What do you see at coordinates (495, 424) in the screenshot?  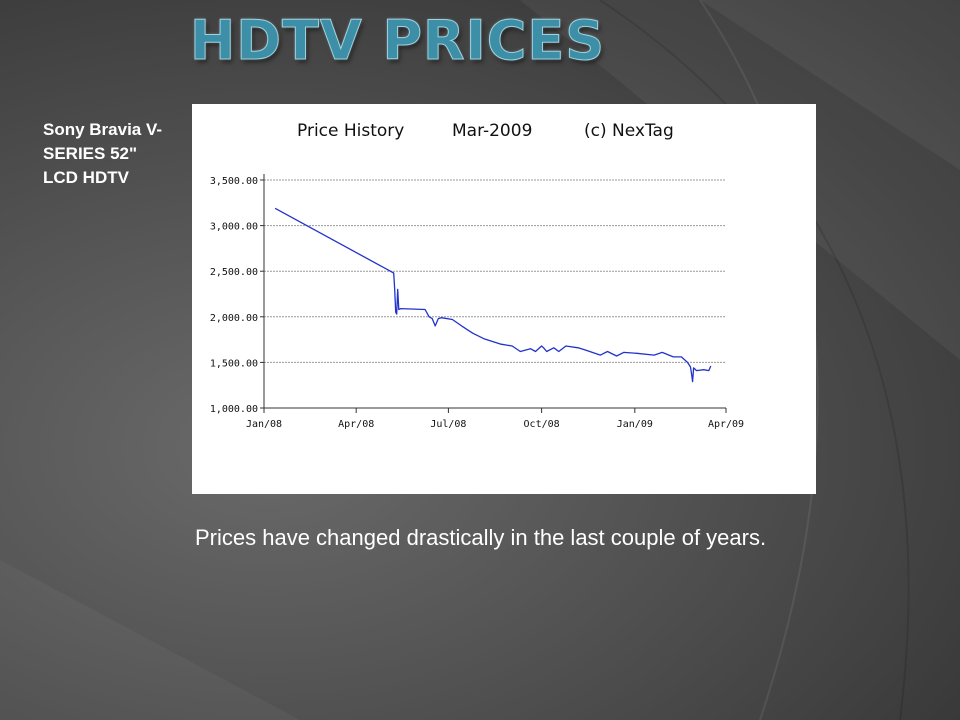 I see `x-axis-tick-labels: Jan/08 Apr/08 Jul/08 Oct/08 Jan/09 Apr/09` at bounding box center [495, 424].